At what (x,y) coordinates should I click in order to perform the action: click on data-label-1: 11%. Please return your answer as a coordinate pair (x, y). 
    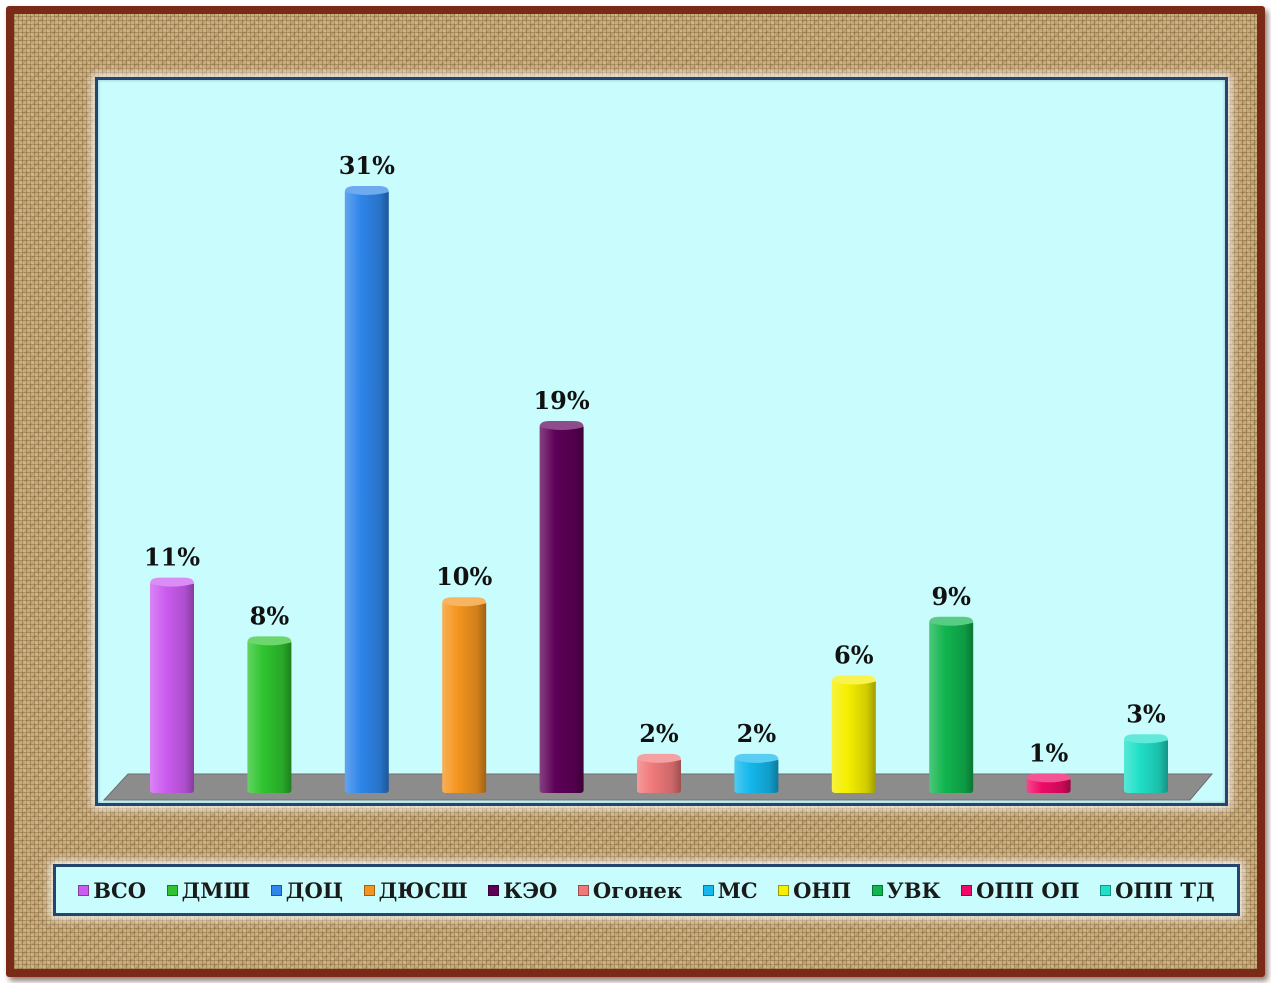
    Looking at the image, I should click on (172, 557).